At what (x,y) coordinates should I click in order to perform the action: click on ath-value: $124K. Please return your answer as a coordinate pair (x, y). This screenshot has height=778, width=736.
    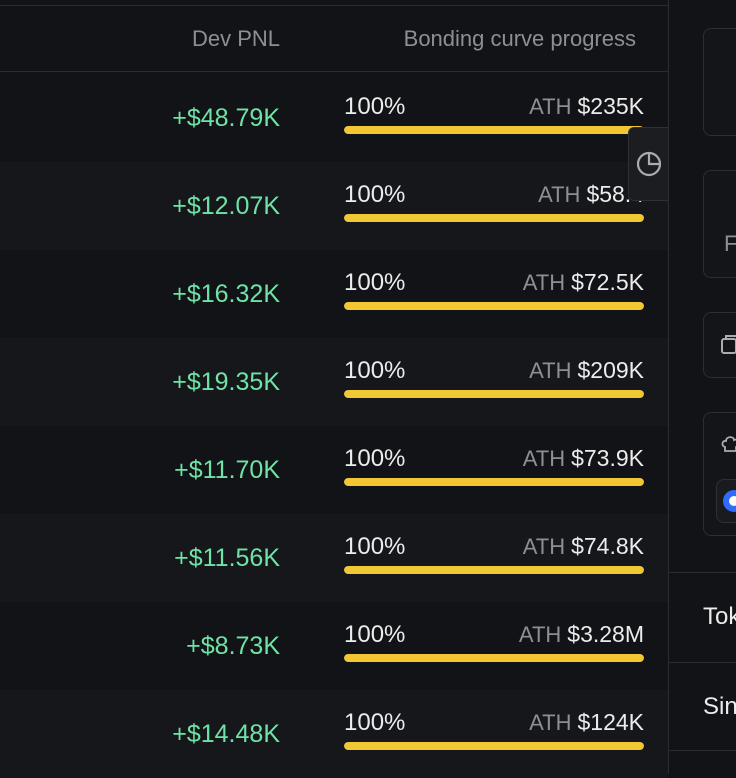
    Looking at the image, I should click on (610, 722).